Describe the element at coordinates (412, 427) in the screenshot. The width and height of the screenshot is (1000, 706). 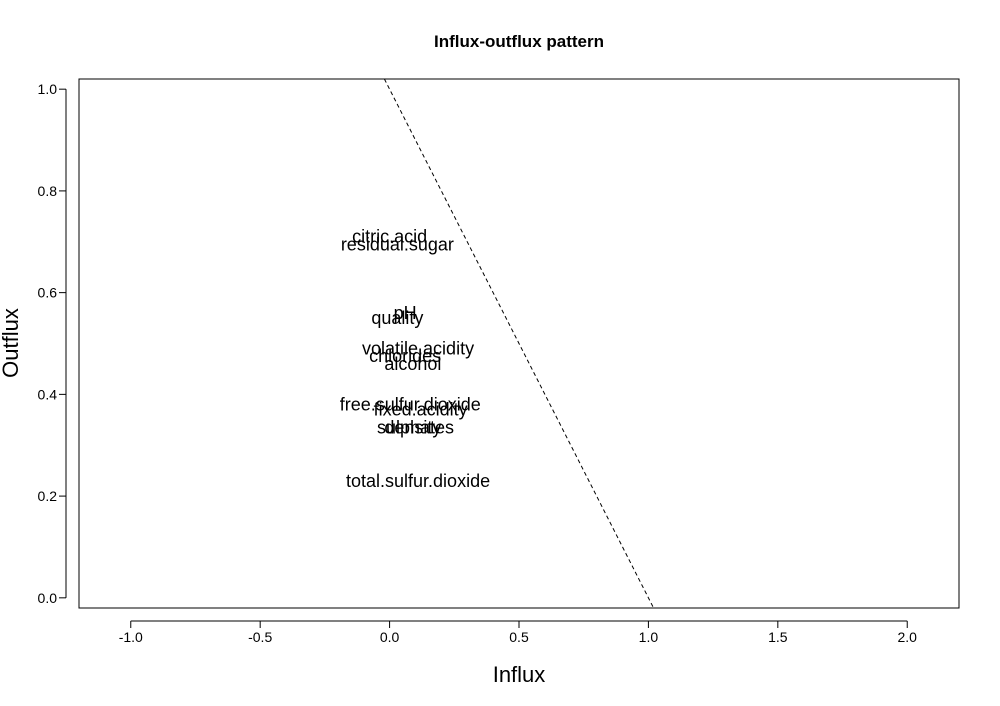
I see `point-label: density` at that location.